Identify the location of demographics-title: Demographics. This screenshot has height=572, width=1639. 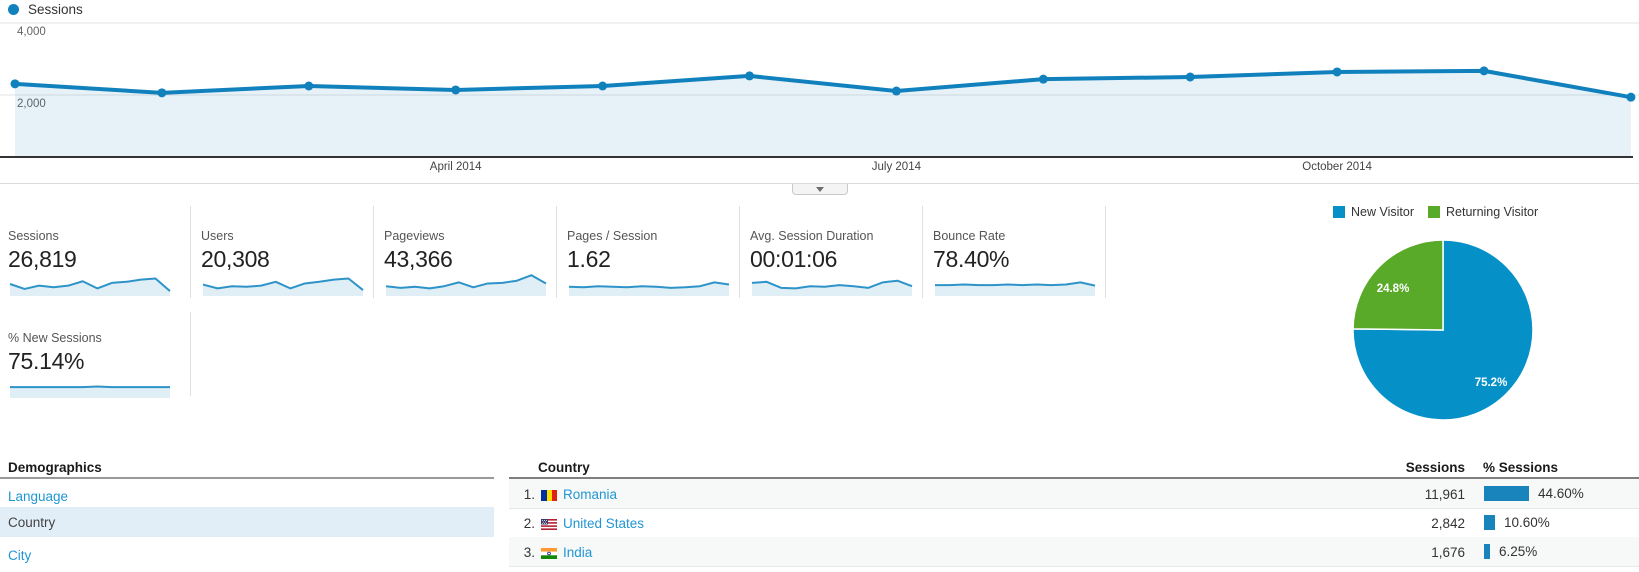
(55, 467).